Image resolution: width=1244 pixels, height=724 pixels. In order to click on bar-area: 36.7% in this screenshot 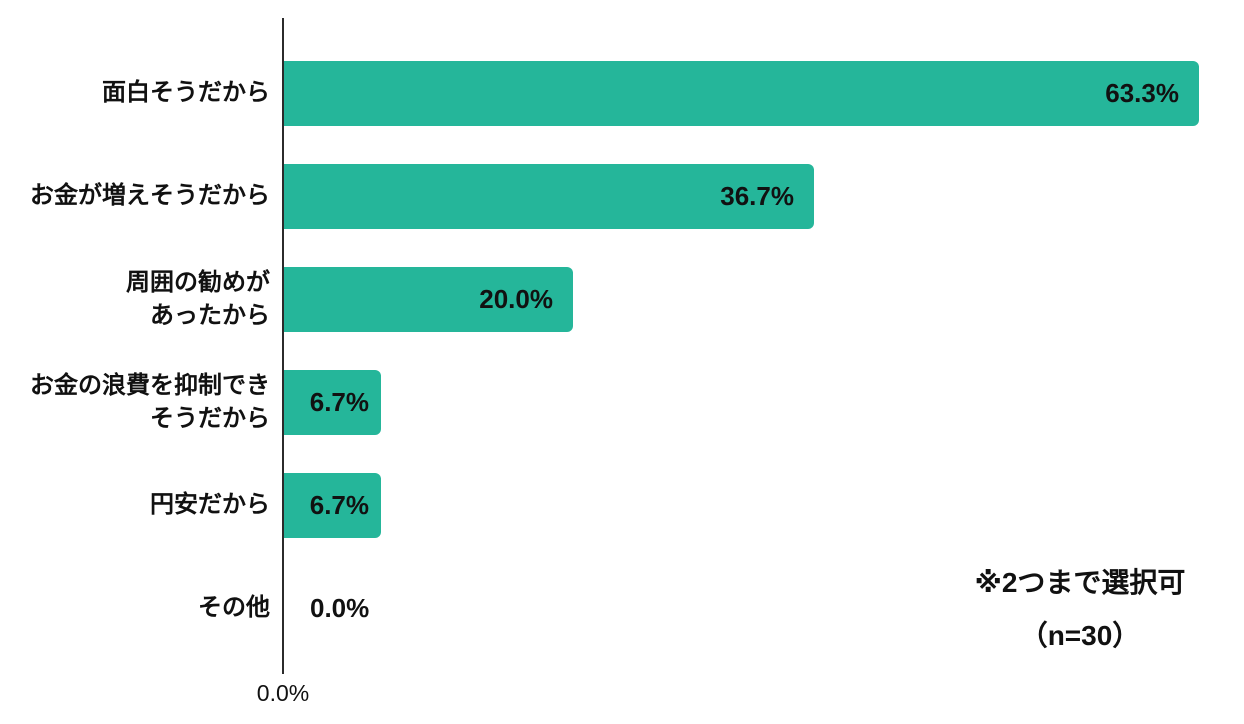, I will do `click(764, 196)`.